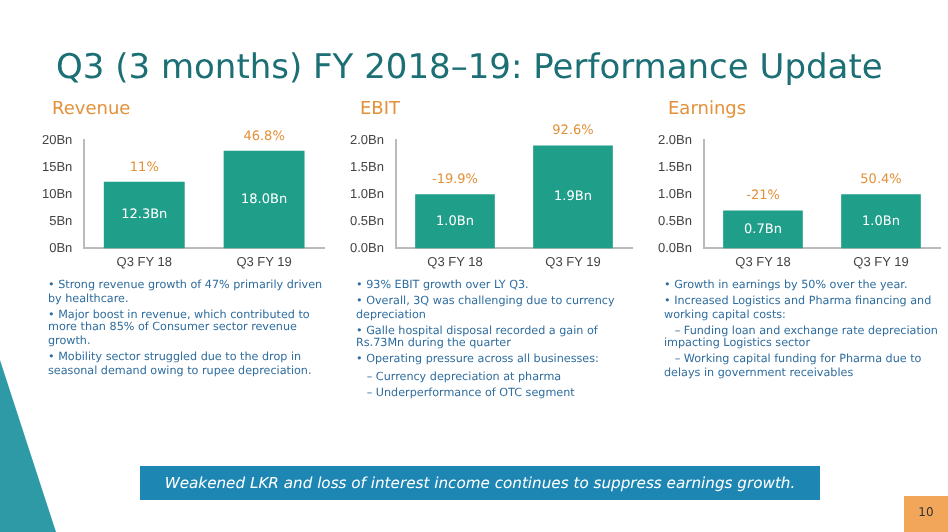  I want to click on text: Q3 (3 months) FY 2018–19: Performance Update, so click(469, 68).